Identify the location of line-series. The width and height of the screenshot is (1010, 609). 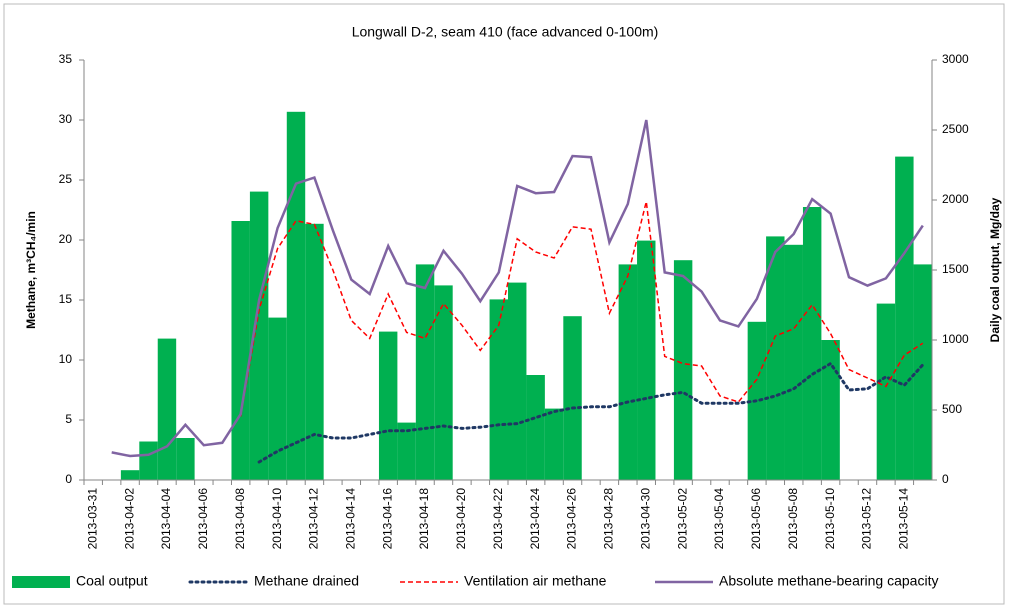
(591, 412).